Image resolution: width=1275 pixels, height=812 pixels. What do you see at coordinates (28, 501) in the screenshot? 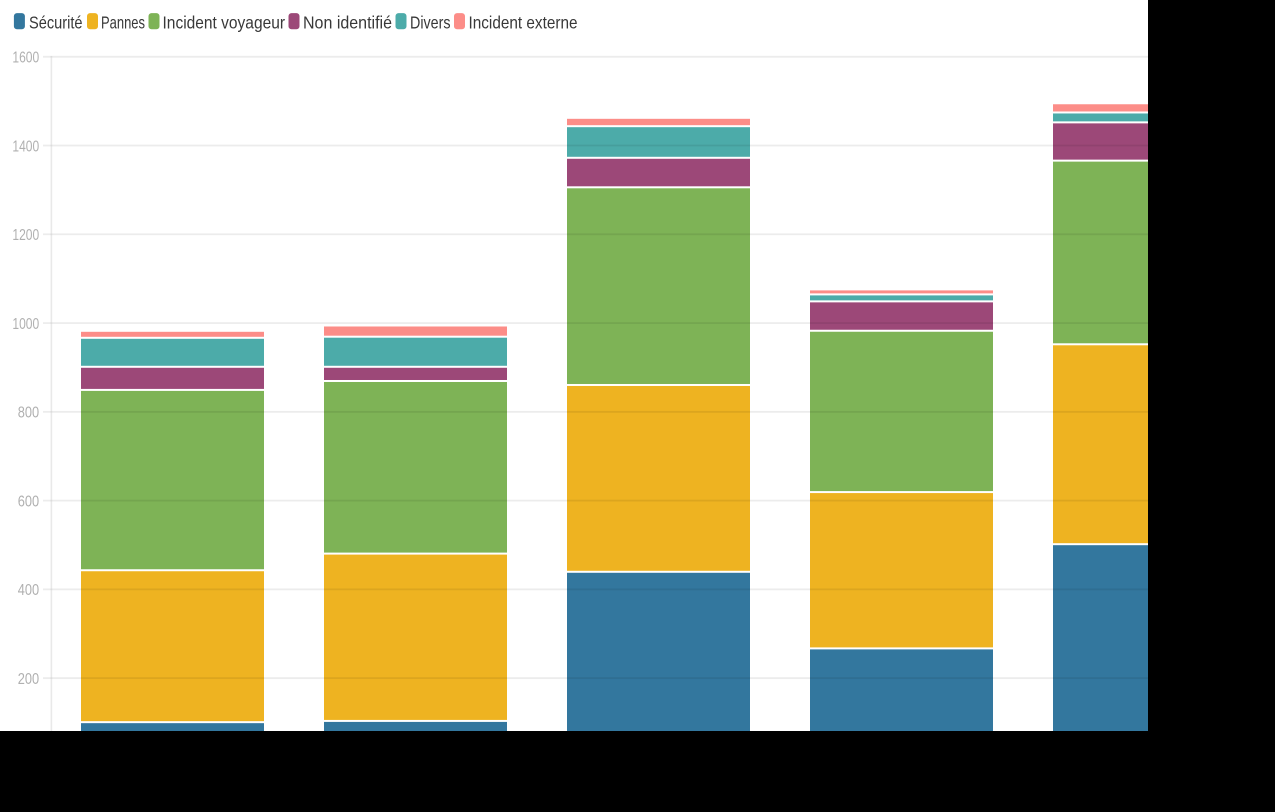
I see `svg-text: 600` at bounding box center [28, 501].